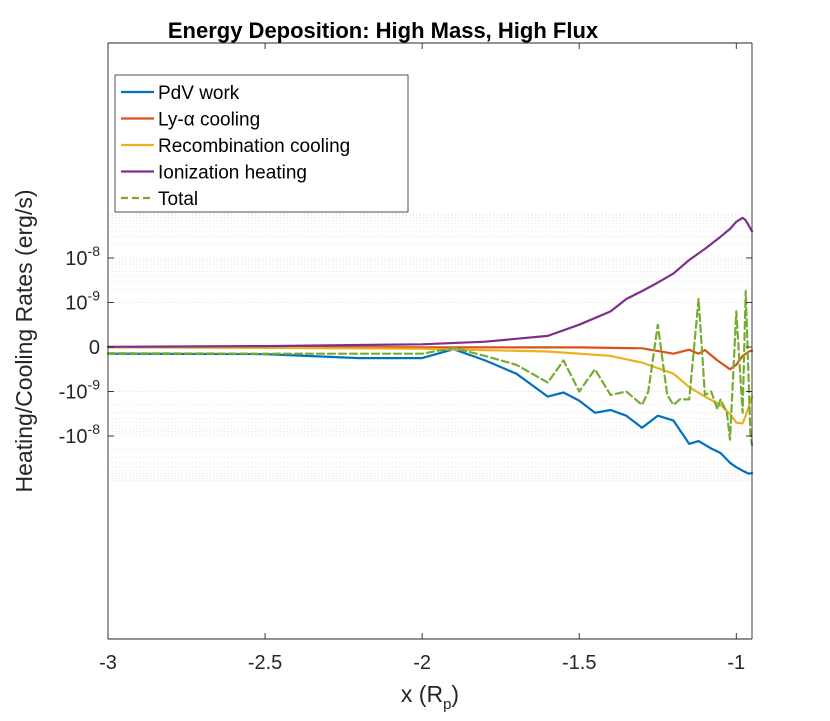  Describe the element at coordinates (430, 282) in the screenshot. I see `series-line-ionization-heating` at that location.